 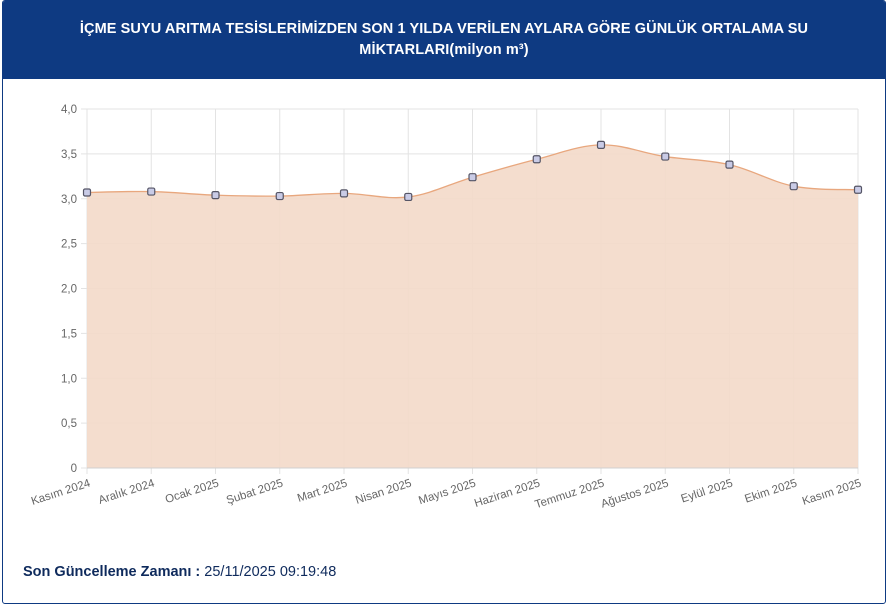 What do you see at coordinates (69, 424) in the screenshot?
I see `y-tick-label: 0,5` at bounding box center [69, 424].